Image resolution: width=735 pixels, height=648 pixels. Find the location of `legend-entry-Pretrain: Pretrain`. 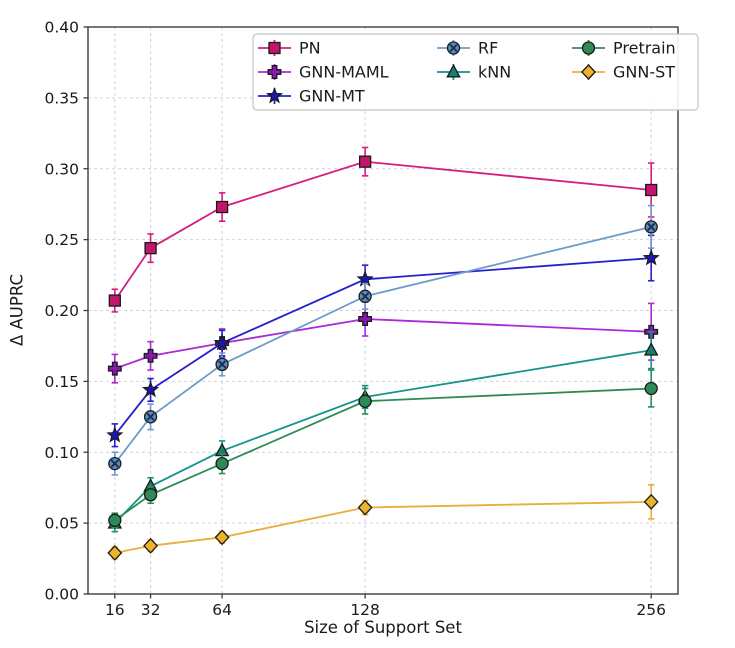

legend-entry-Pretrain: Pretrain is located at coordinates (624, 48).